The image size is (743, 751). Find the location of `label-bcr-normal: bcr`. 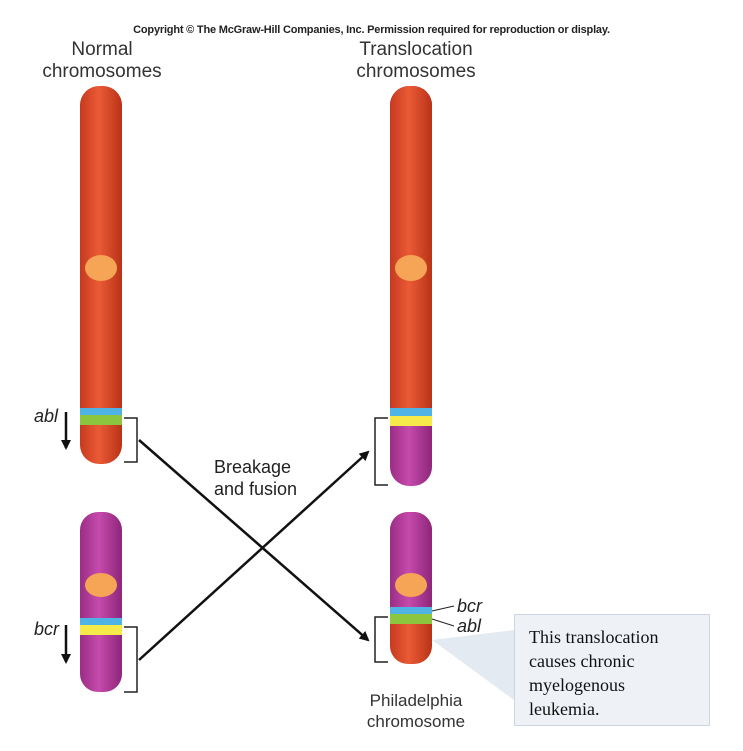

label-bcr-normal: bcr is located at coordinates (47, 629).